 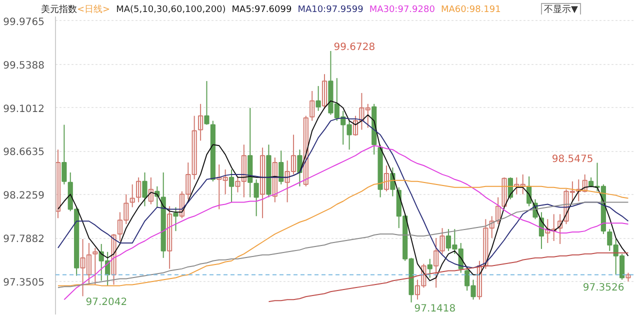 What do you see at coordinates (24, 283) in the screenshot?
I see `y-tick-label: 97.3505` at bounding box center [24, 283].